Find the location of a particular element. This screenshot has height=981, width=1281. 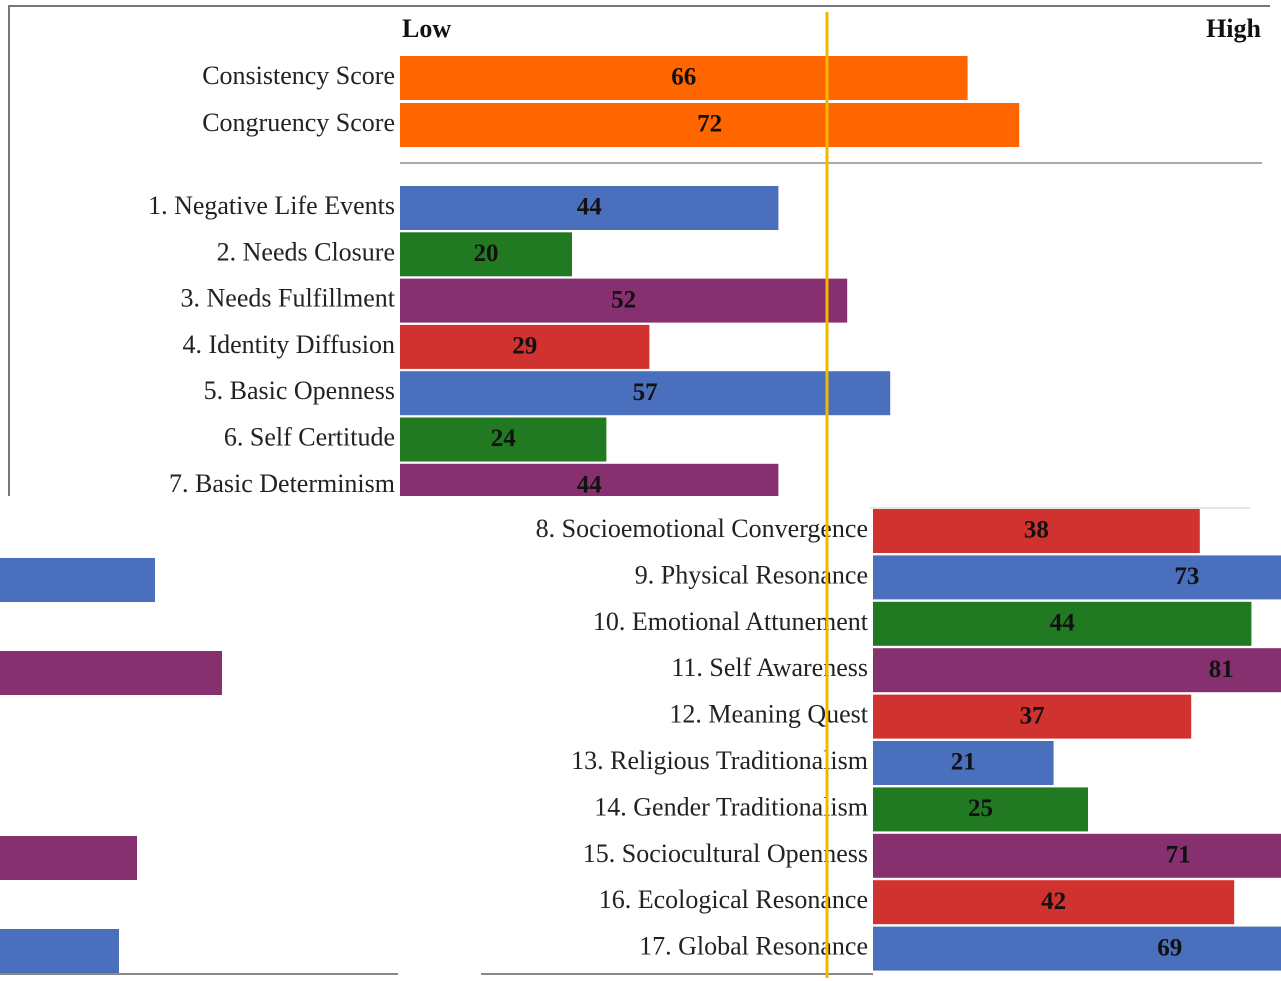

value-label: 73 is located at coordinates (1186, 576).